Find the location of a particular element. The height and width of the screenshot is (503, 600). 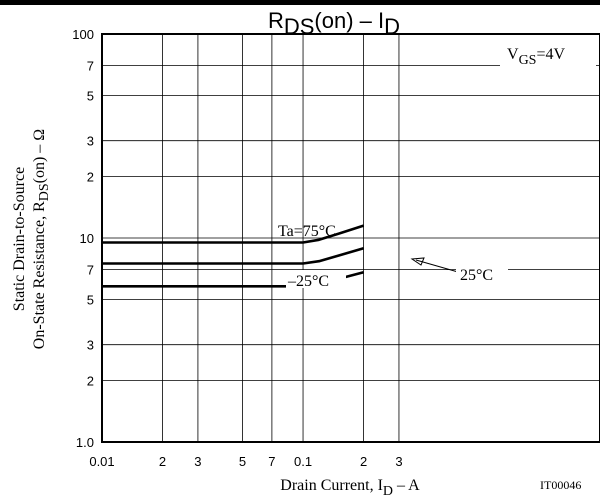

y-tick-label: 100 is located at coordinates (83, 34).